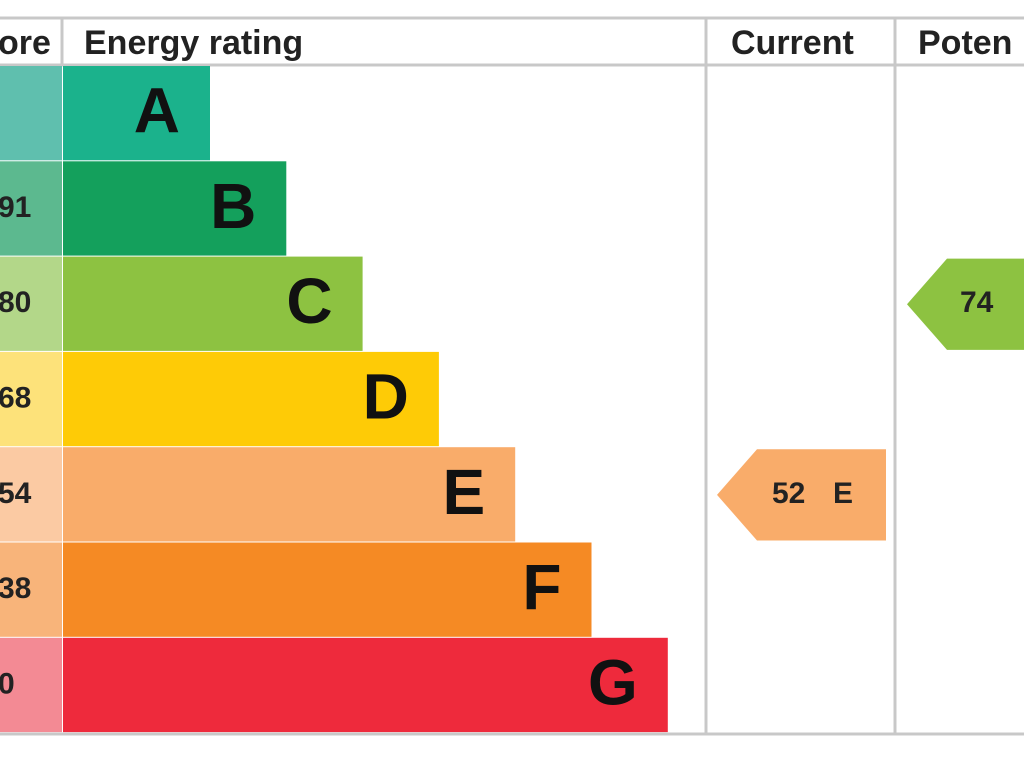  What do you see at coordinates (15, 397) in the screenshot?
I see `score-label: 68` at bounding box center [15, 397].